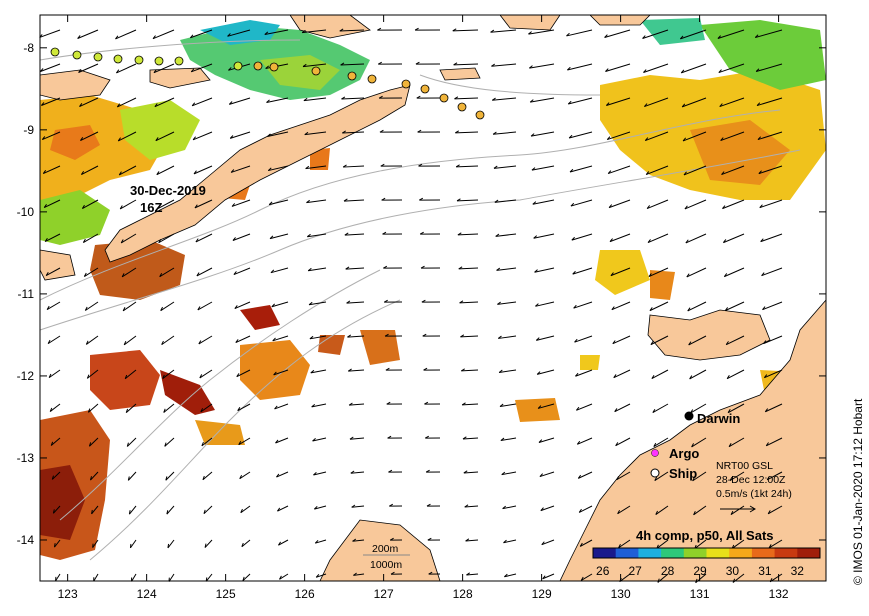 The height and width of the screenshot is (616, 869). I want to click on colorbar-border, so click(706, 553).